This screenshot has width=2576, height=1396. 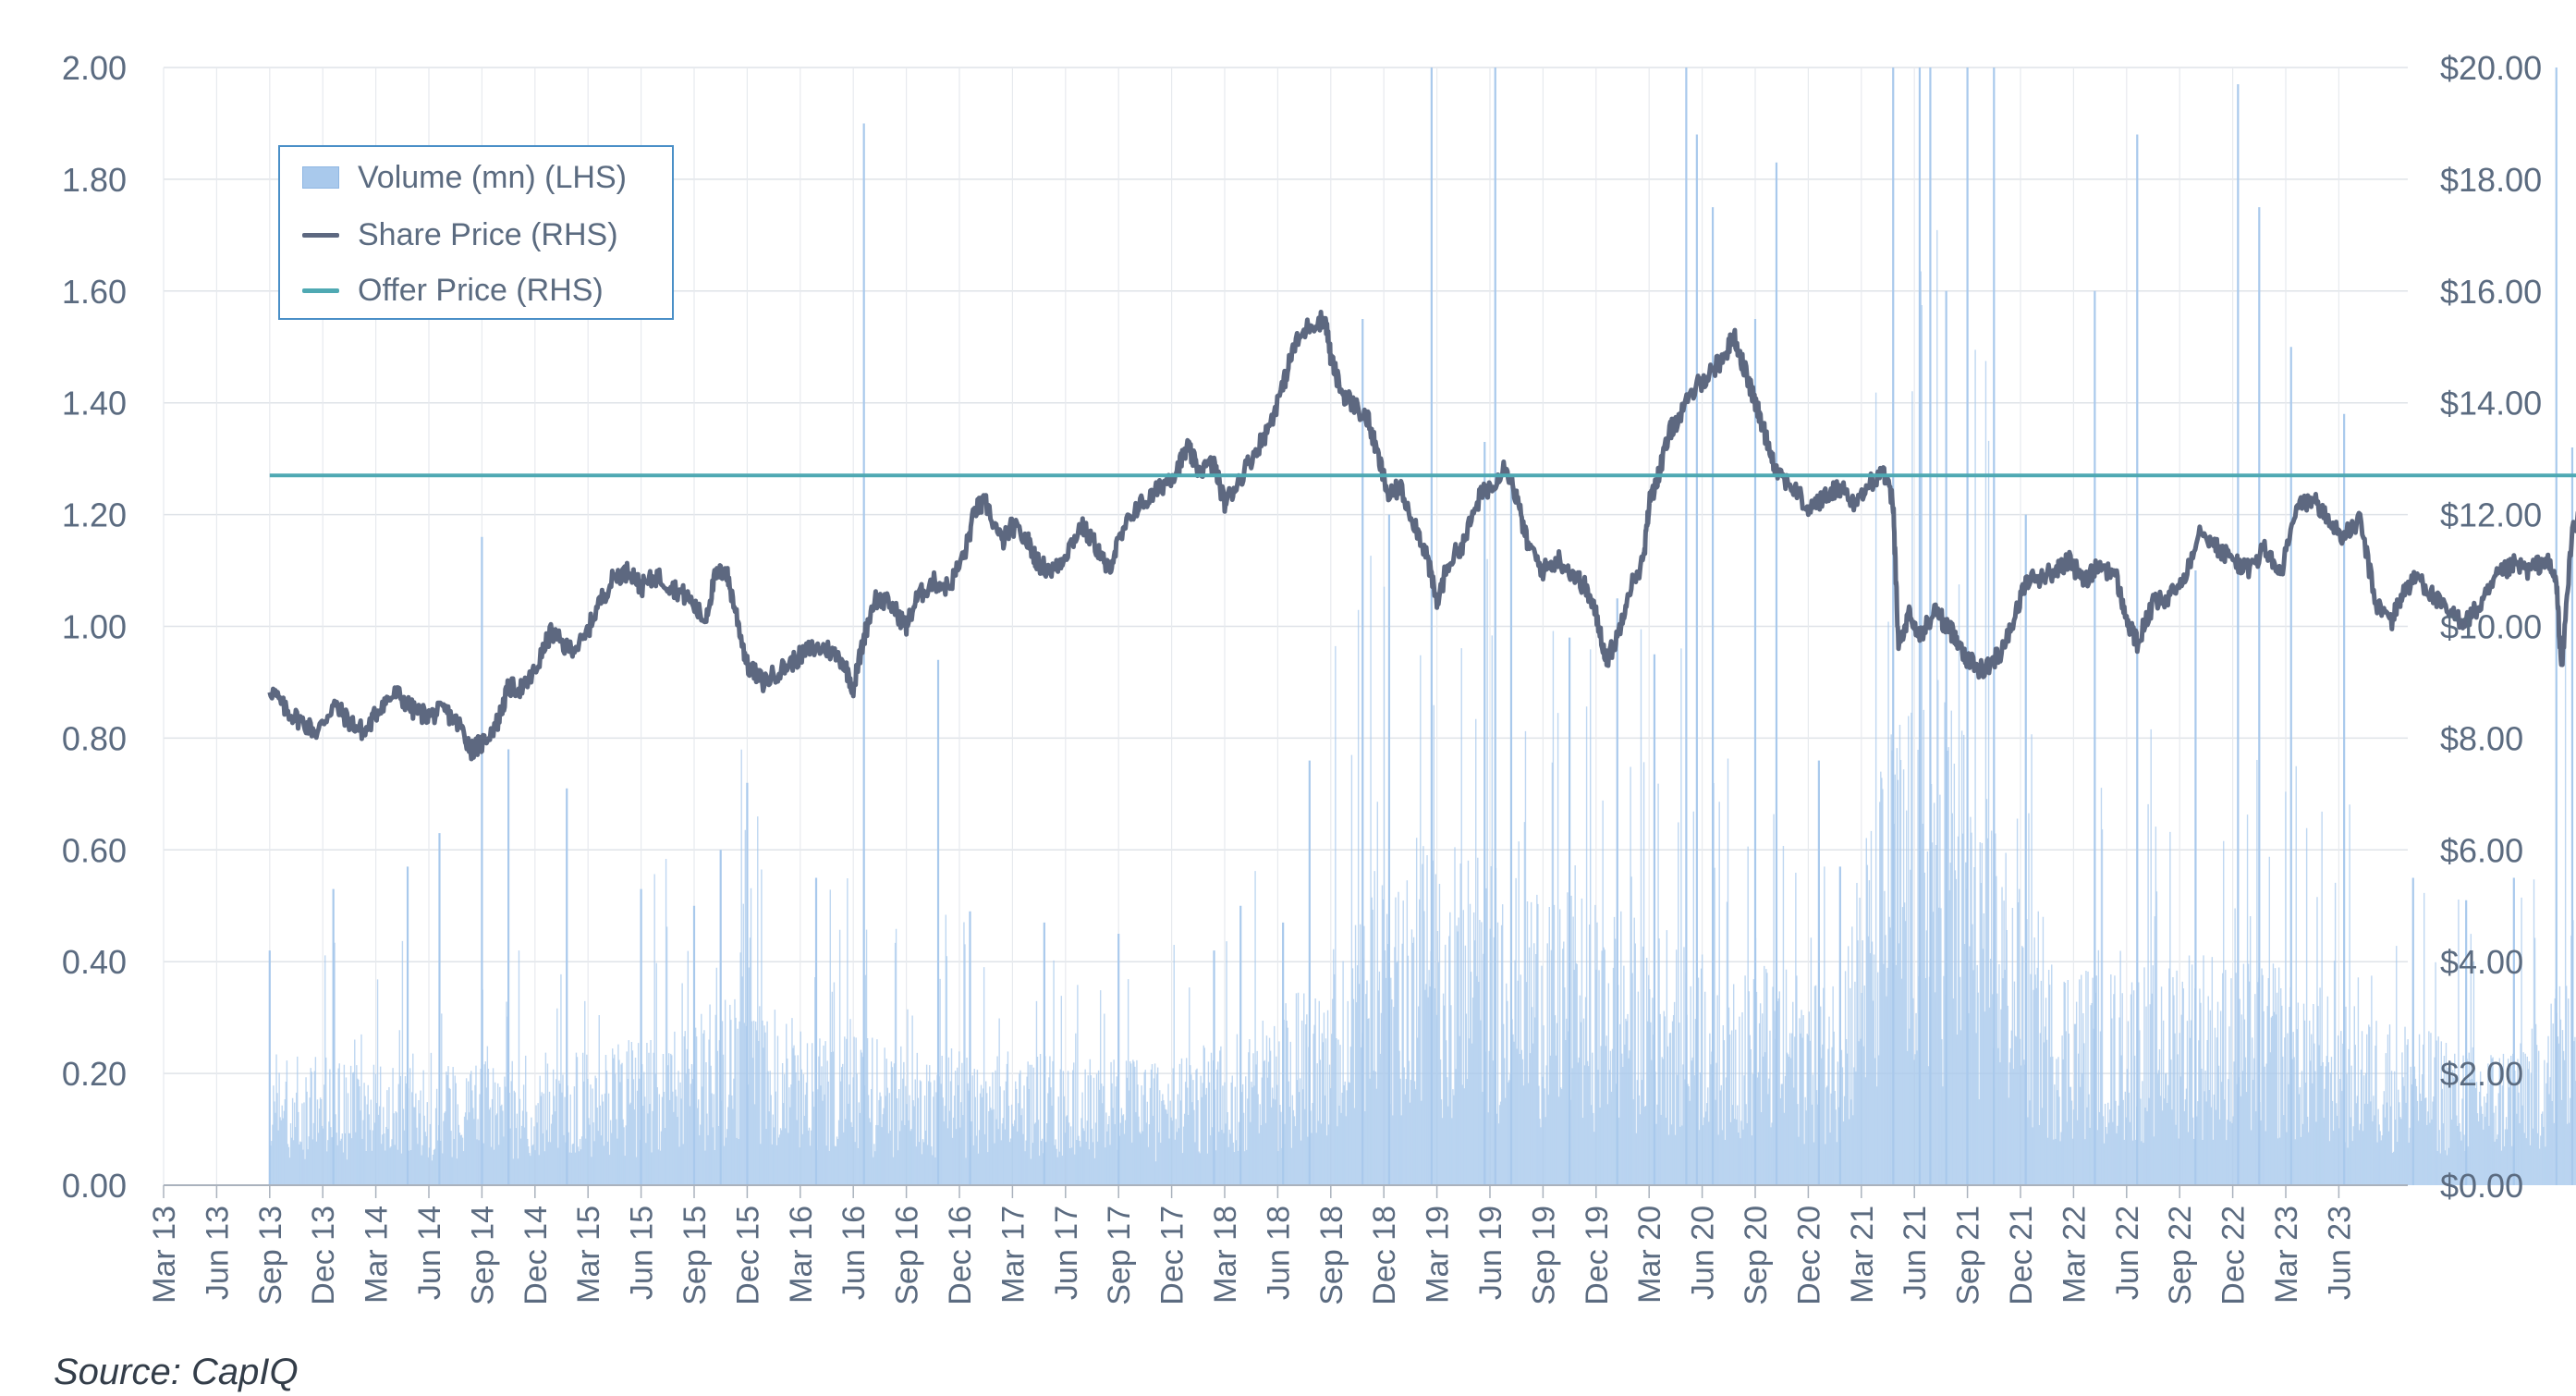 What do you see at coordinates (2491, 515) in the screenshot?
I see `right-tick-label: $12.00` at bounding box center [2491, 515].